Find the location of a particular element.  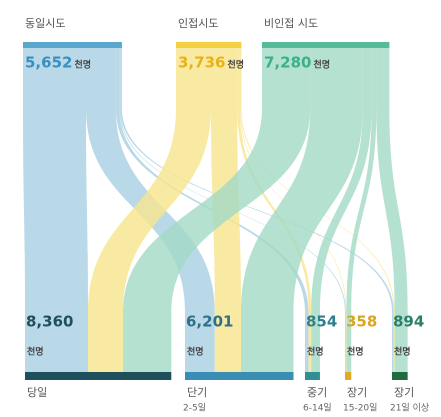

source-value: 5,652 is located at coordinates (48, 63).